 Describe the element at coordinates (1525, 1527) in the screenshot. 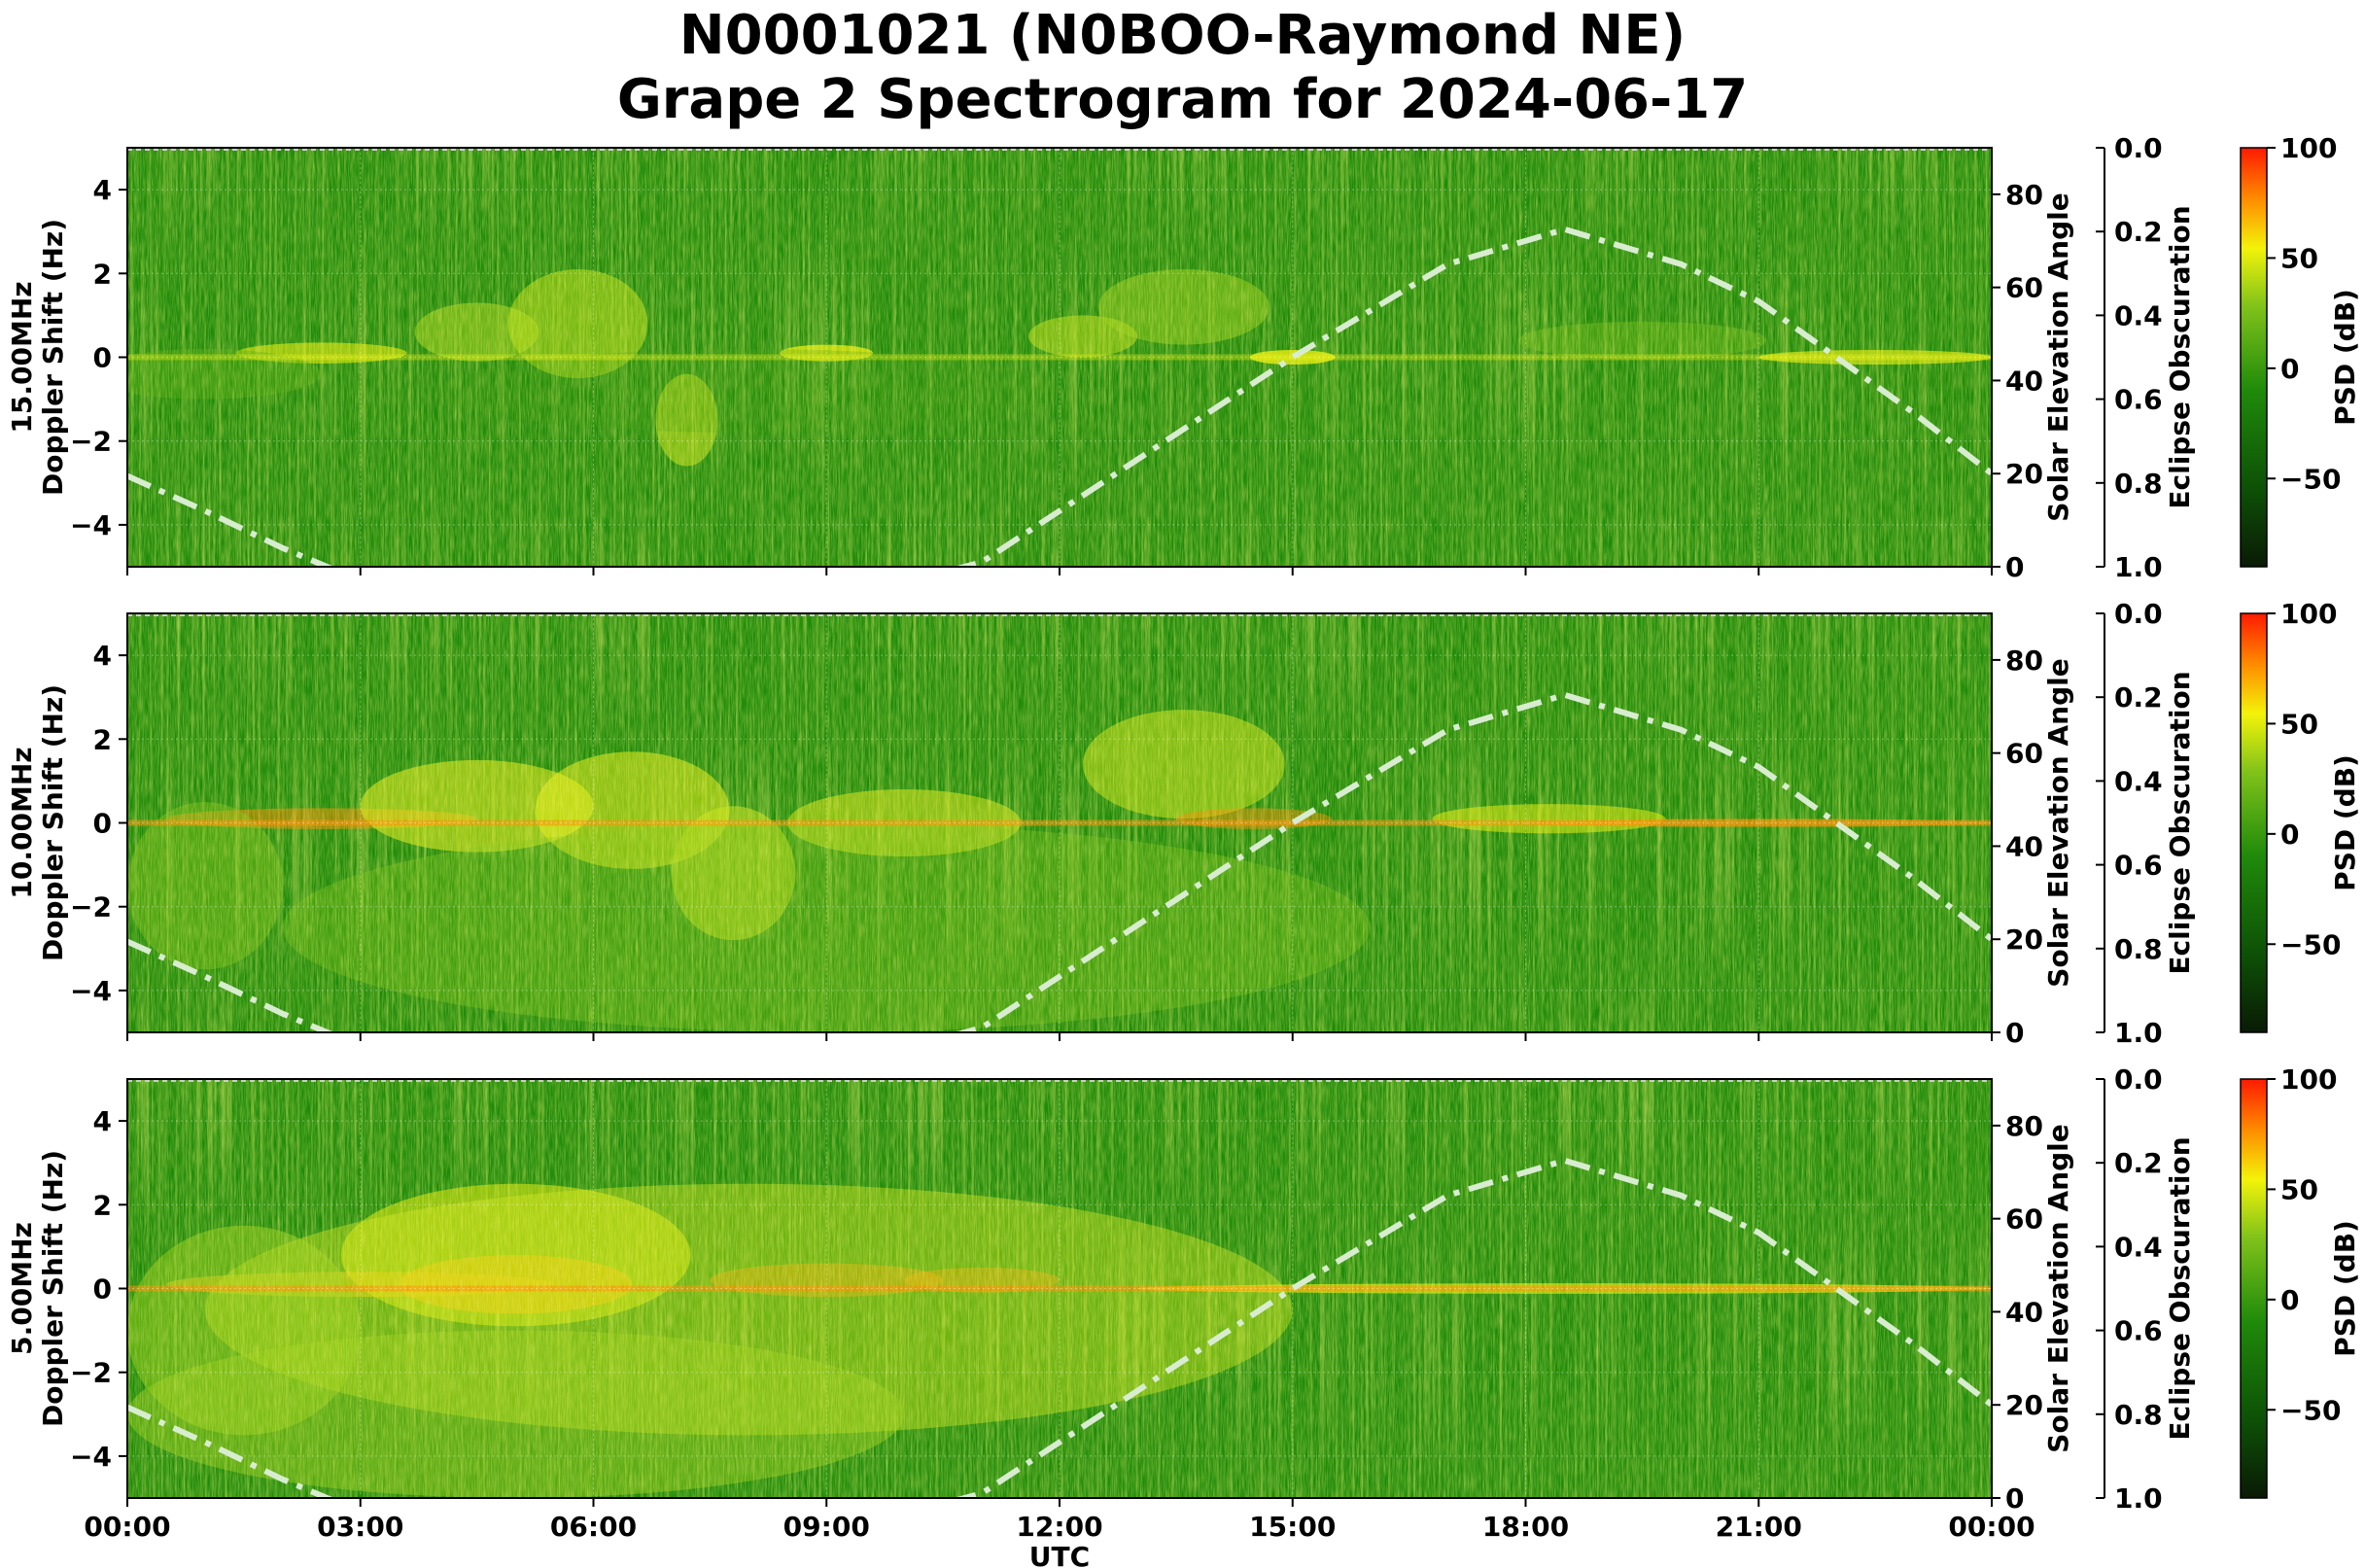

I see `x-tick-label: 18:00` at that location.